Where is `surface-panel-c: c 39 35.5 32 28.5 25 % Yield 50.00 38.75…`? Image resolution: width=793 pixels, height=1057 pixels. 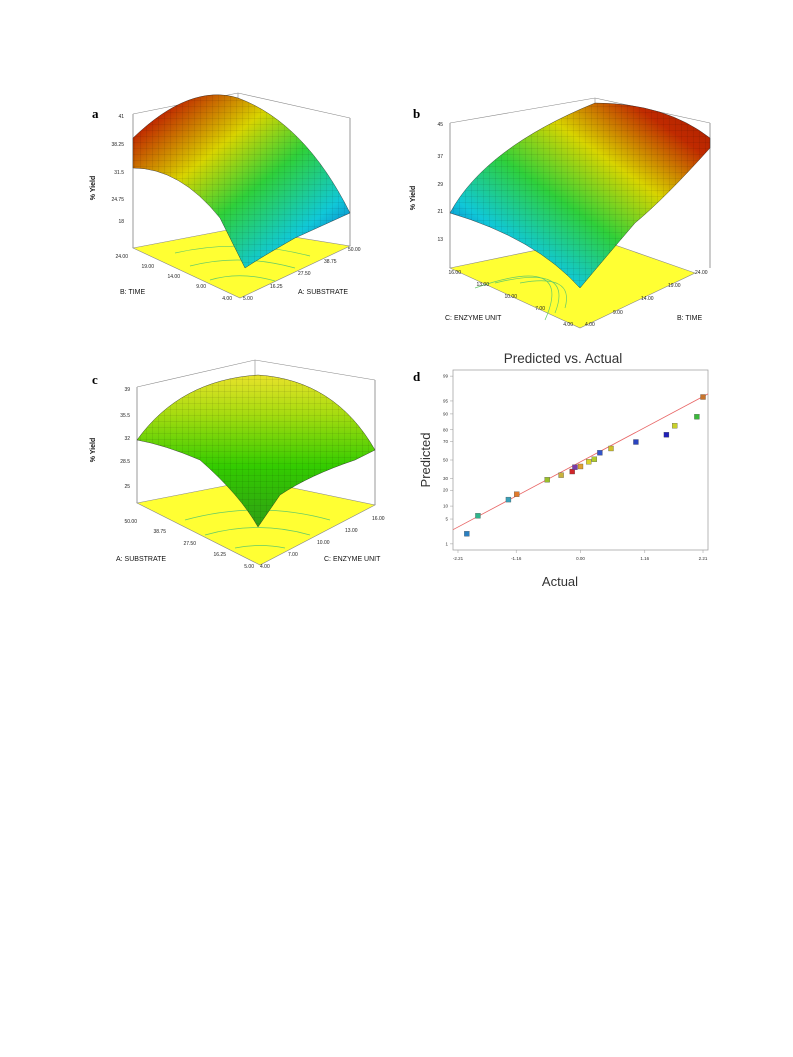 surface-panel-c: c 39 35.5 32 28.5 25 % Yield 50.00 38.75… is located at coordinates (240, 467).